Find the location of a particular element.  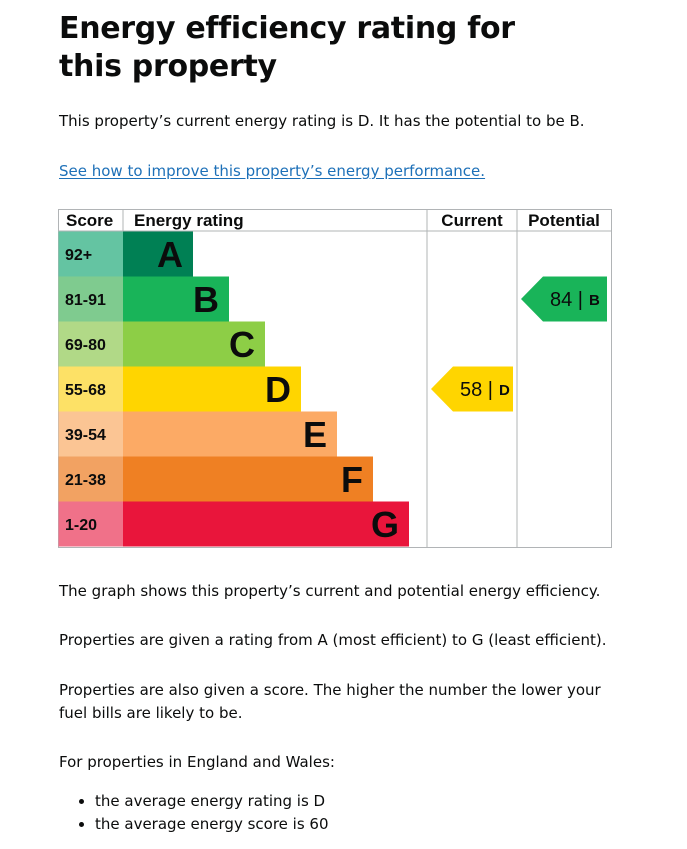

rating-bar-c is located at coordinates (194, 344).